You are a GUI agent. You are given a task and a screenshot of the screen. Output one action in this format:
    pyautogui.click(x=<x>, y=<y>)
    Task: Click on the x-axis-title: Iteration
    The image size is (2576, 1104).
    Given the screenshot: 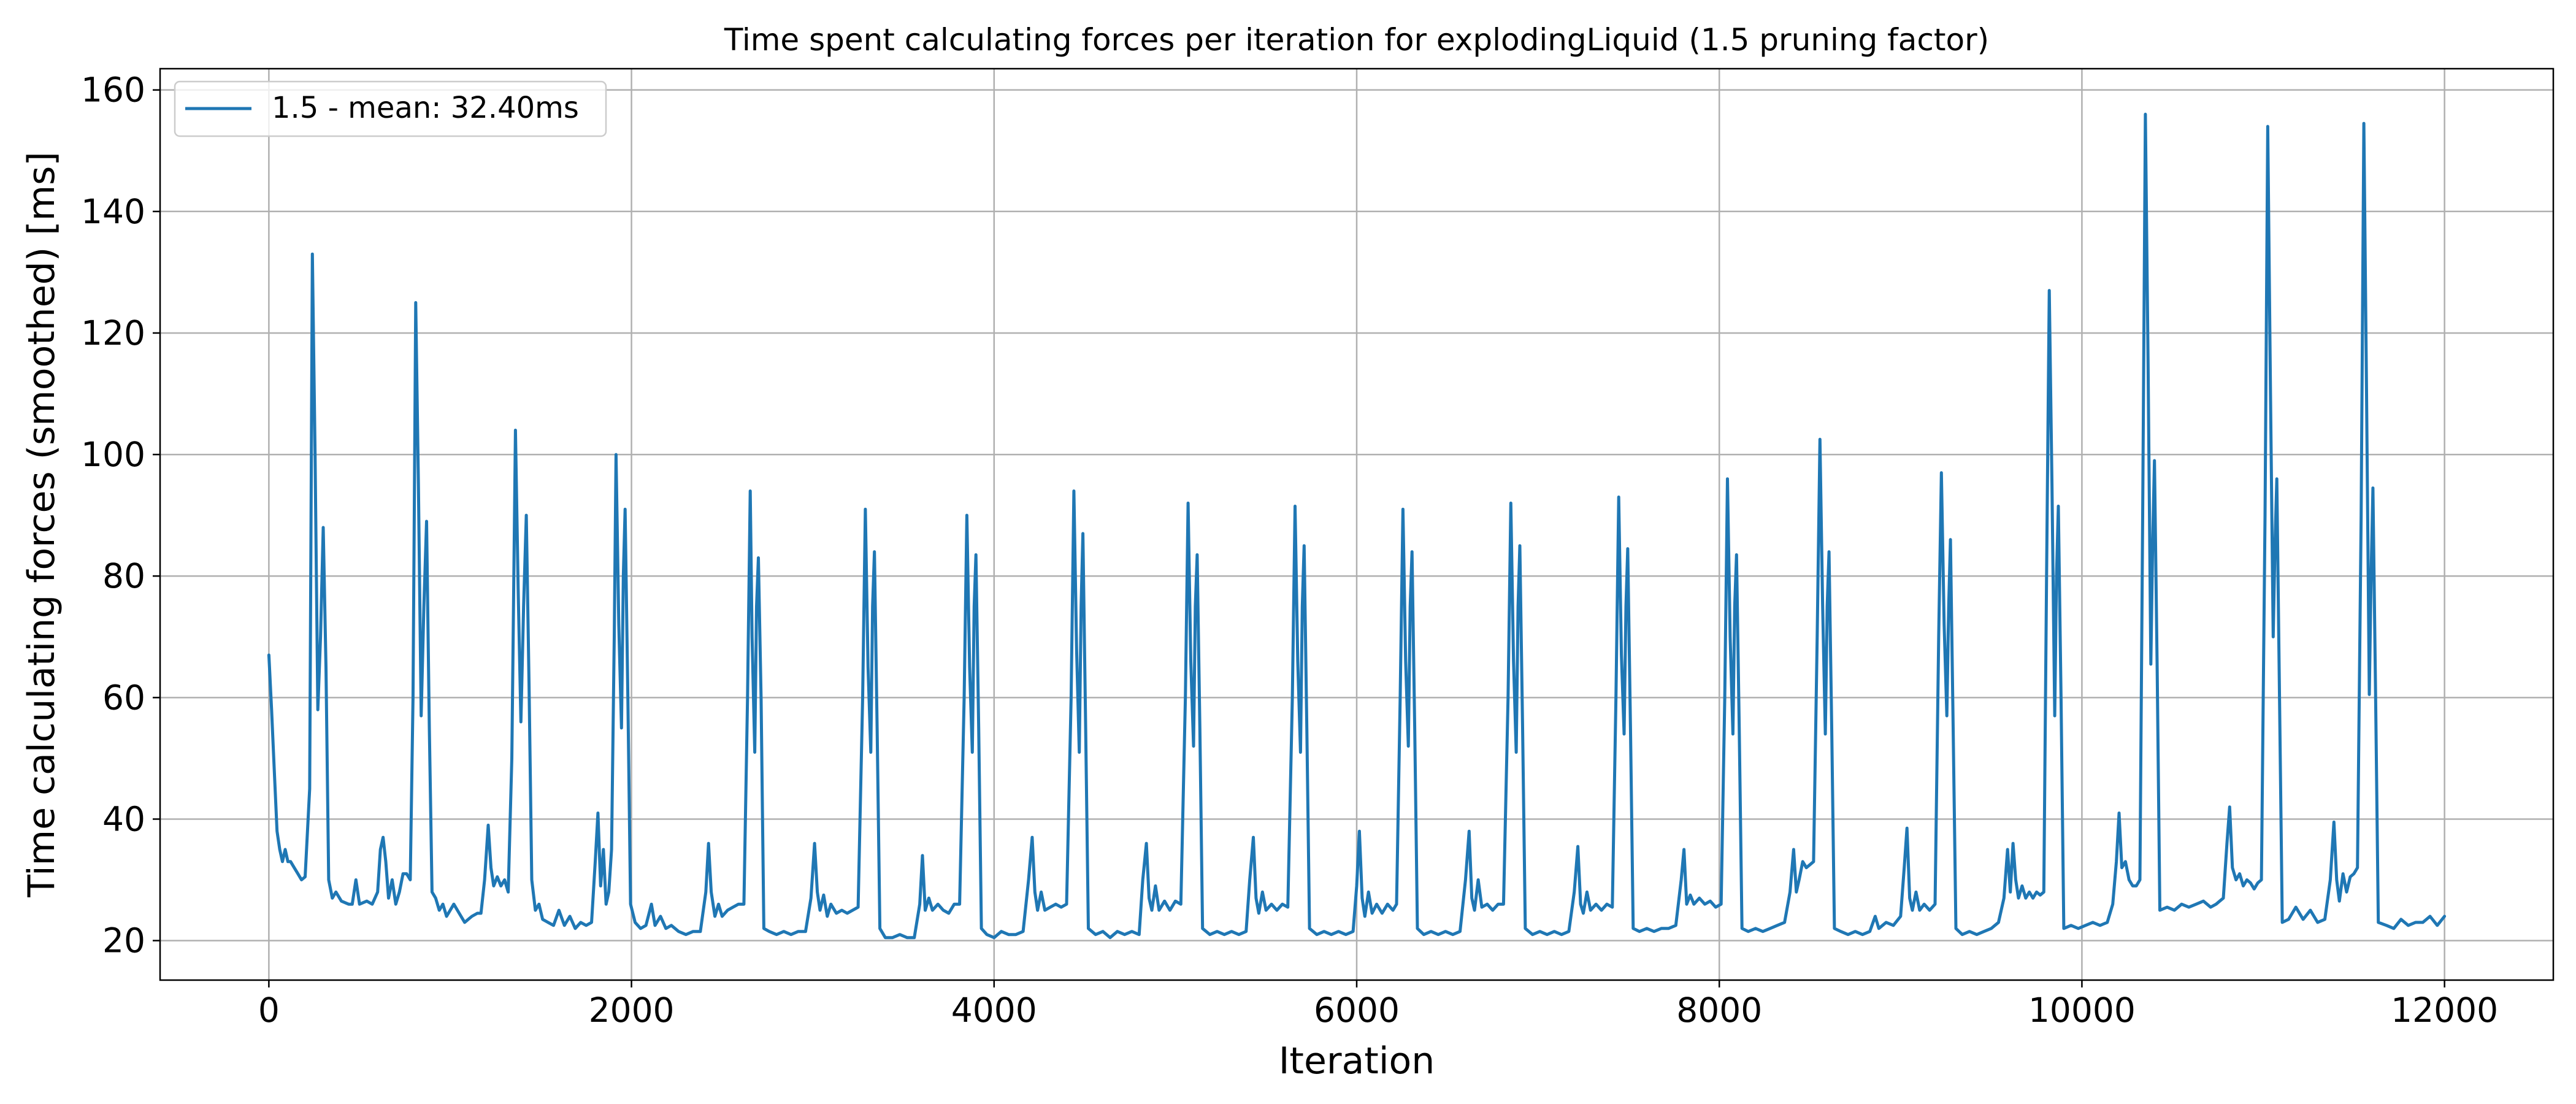 What is the action you would take?
    pyautogui.click(x=1357, y=1061)
    